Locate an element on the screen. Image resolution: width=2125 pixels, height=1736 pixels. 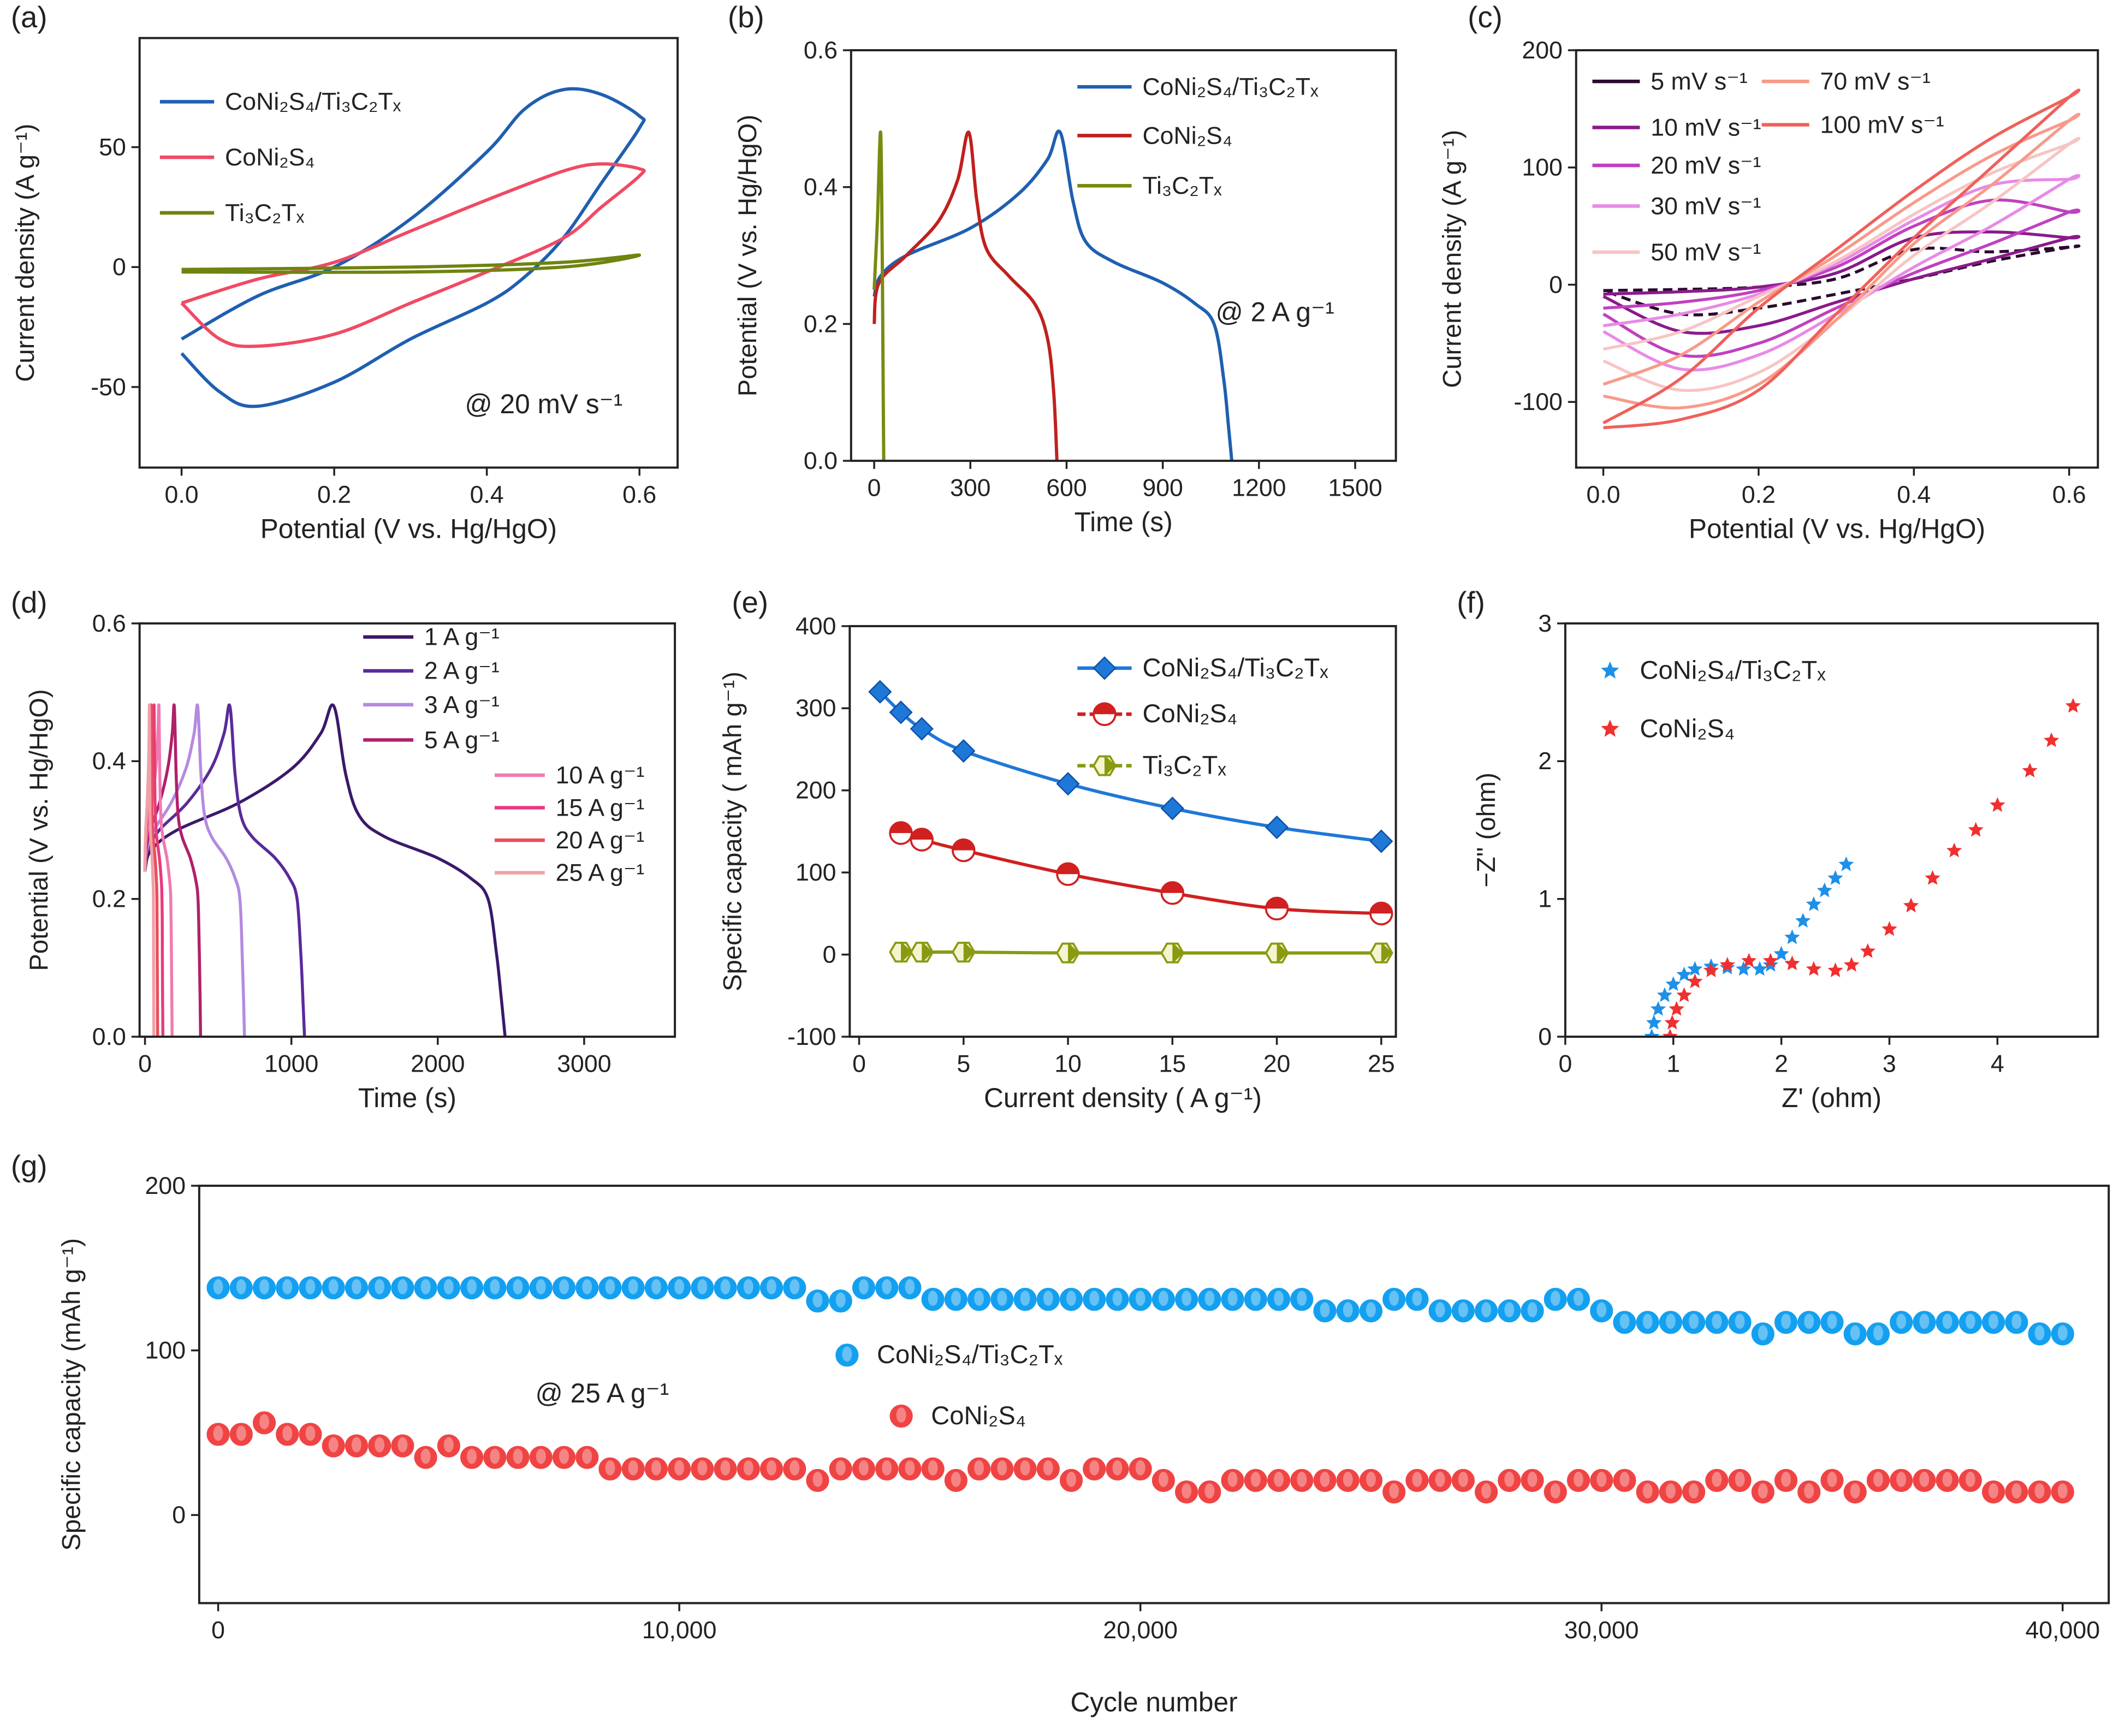
legend-label: 20 A g⁻¹ is located at coordinates (600, 840).